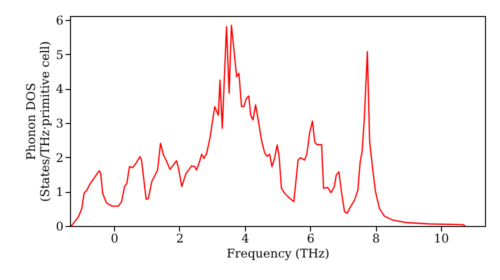 Image resolution: width=500 pixels, height=280 pixels. I want to click on x-tick-label: 4, so click(246, 239).